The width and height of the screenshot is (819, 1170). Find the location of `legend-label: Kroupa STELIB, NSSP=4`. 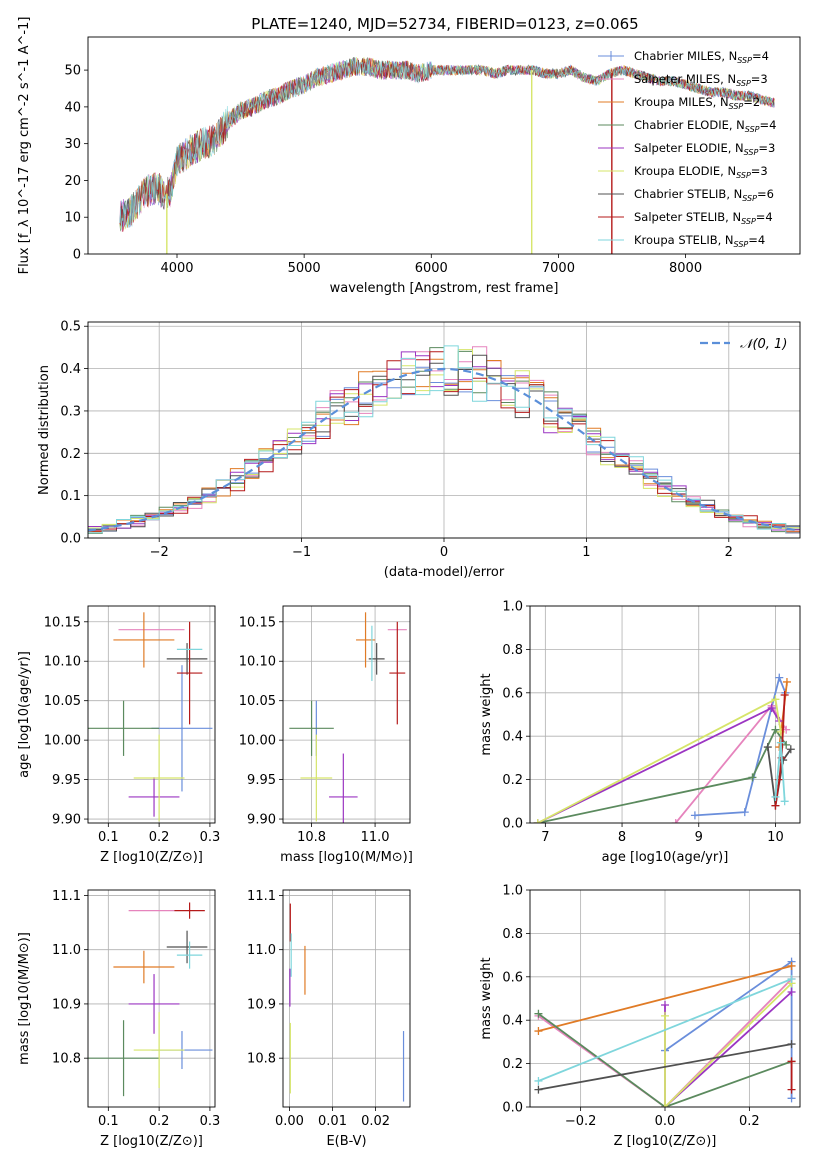

legend-label: Kroupa STELIB, NSSP=4 is located at coordinates (699, 241).